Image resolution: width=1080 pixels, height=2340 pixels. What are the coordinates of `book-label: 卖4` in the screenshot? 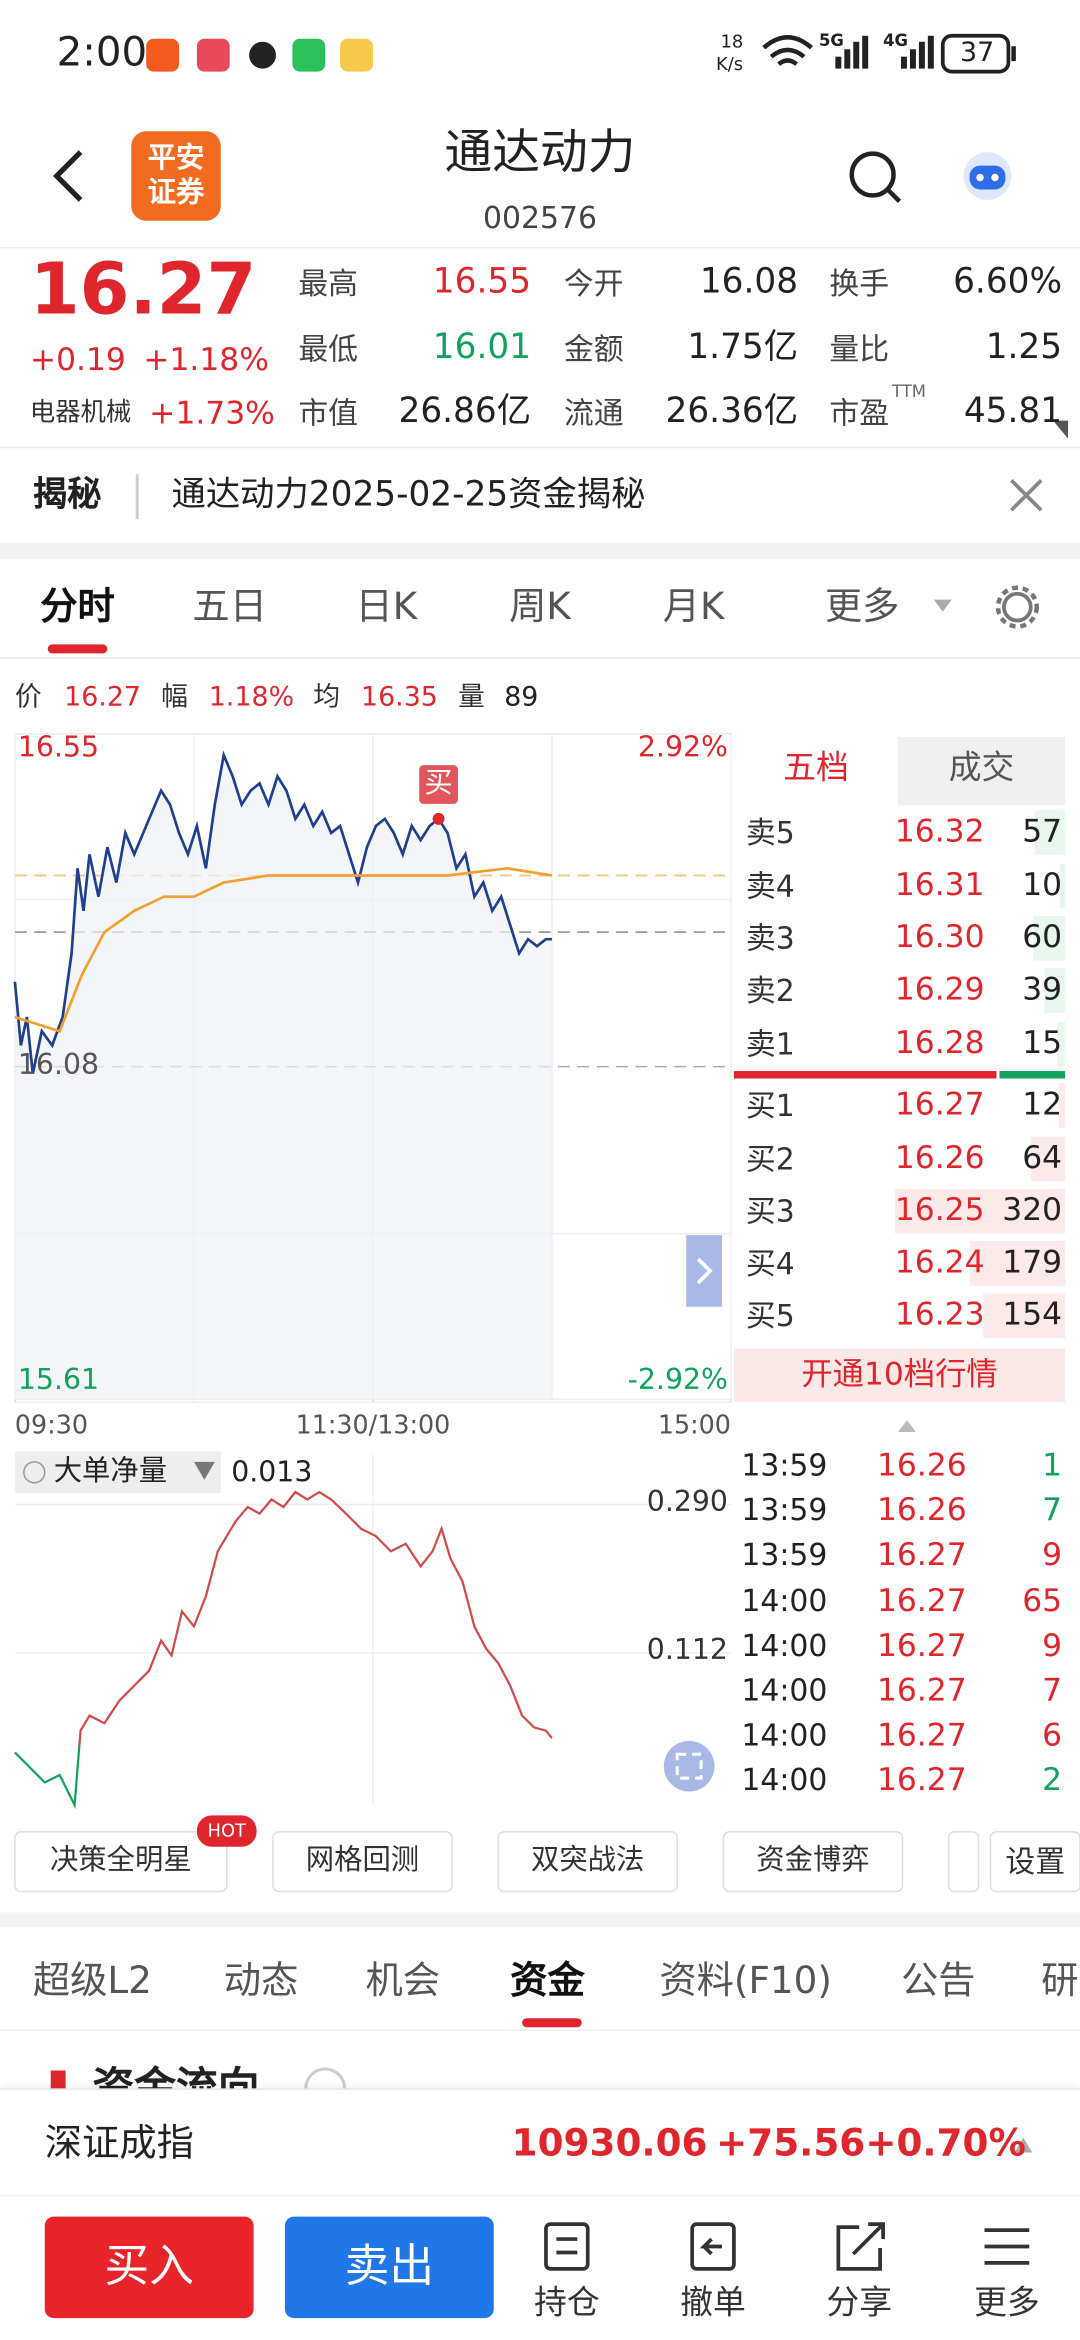 It's located at (770, 886).